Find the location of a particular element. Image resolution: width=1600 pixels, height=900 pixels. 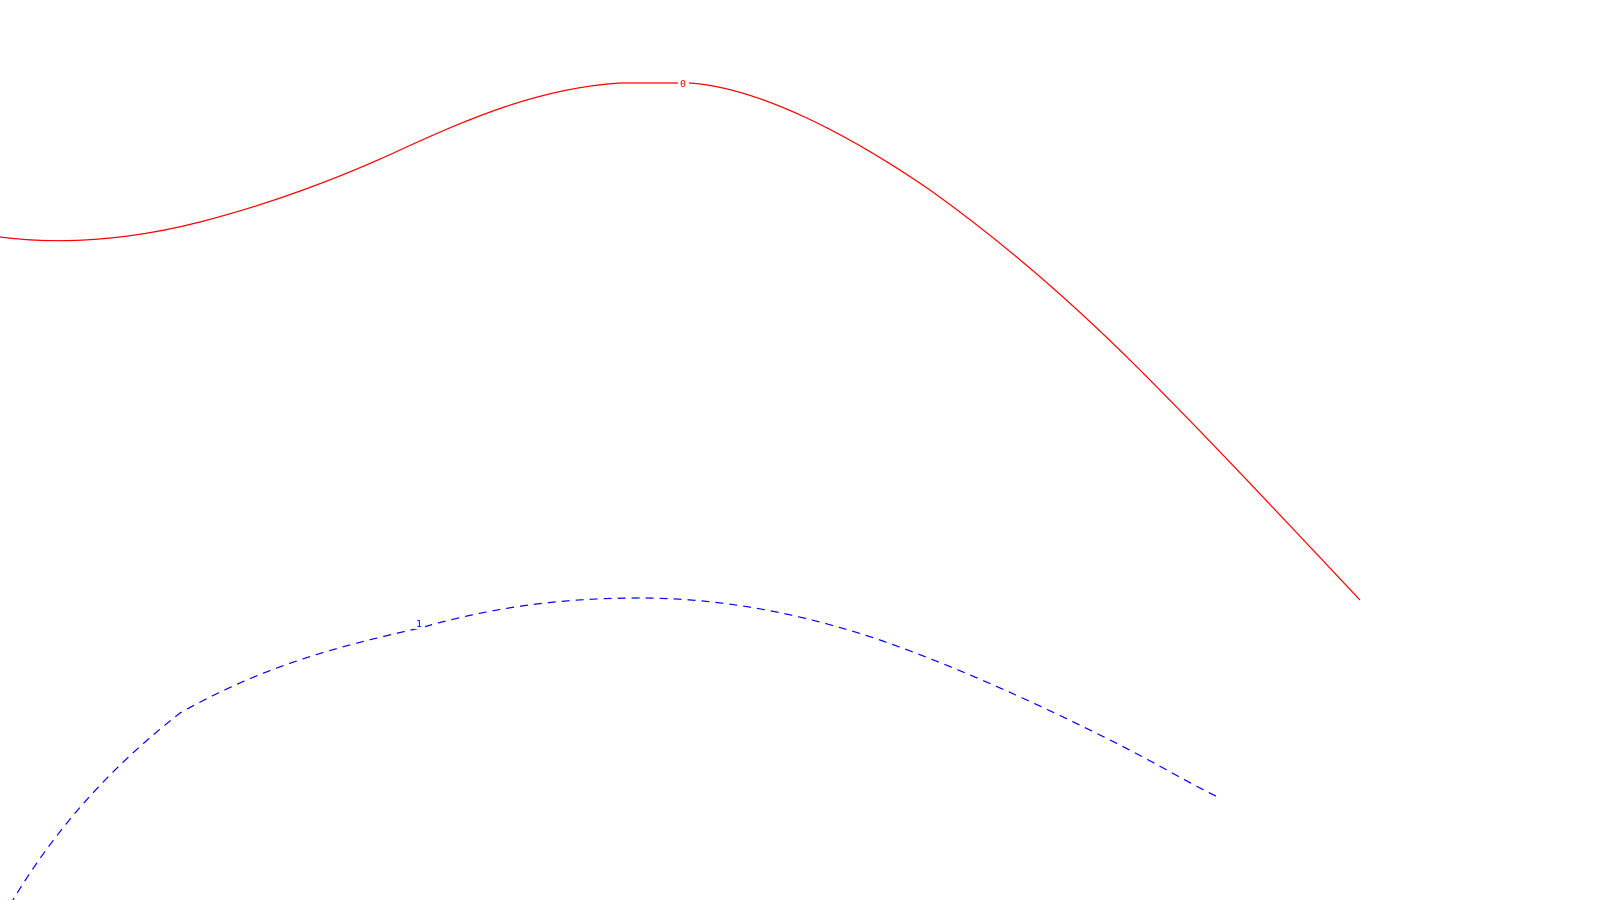

curve-1-label: 1 is located at coordinates (419, 624).